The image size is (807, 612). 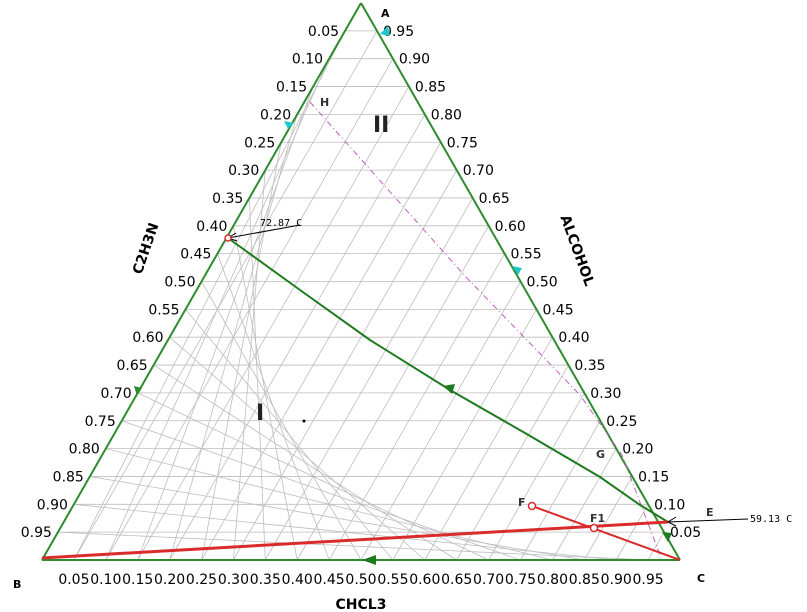 What do you see at coordinates (264, 231) in the screenshot?
I see `pointer-azeo-left` at bounding box center [264, 231].